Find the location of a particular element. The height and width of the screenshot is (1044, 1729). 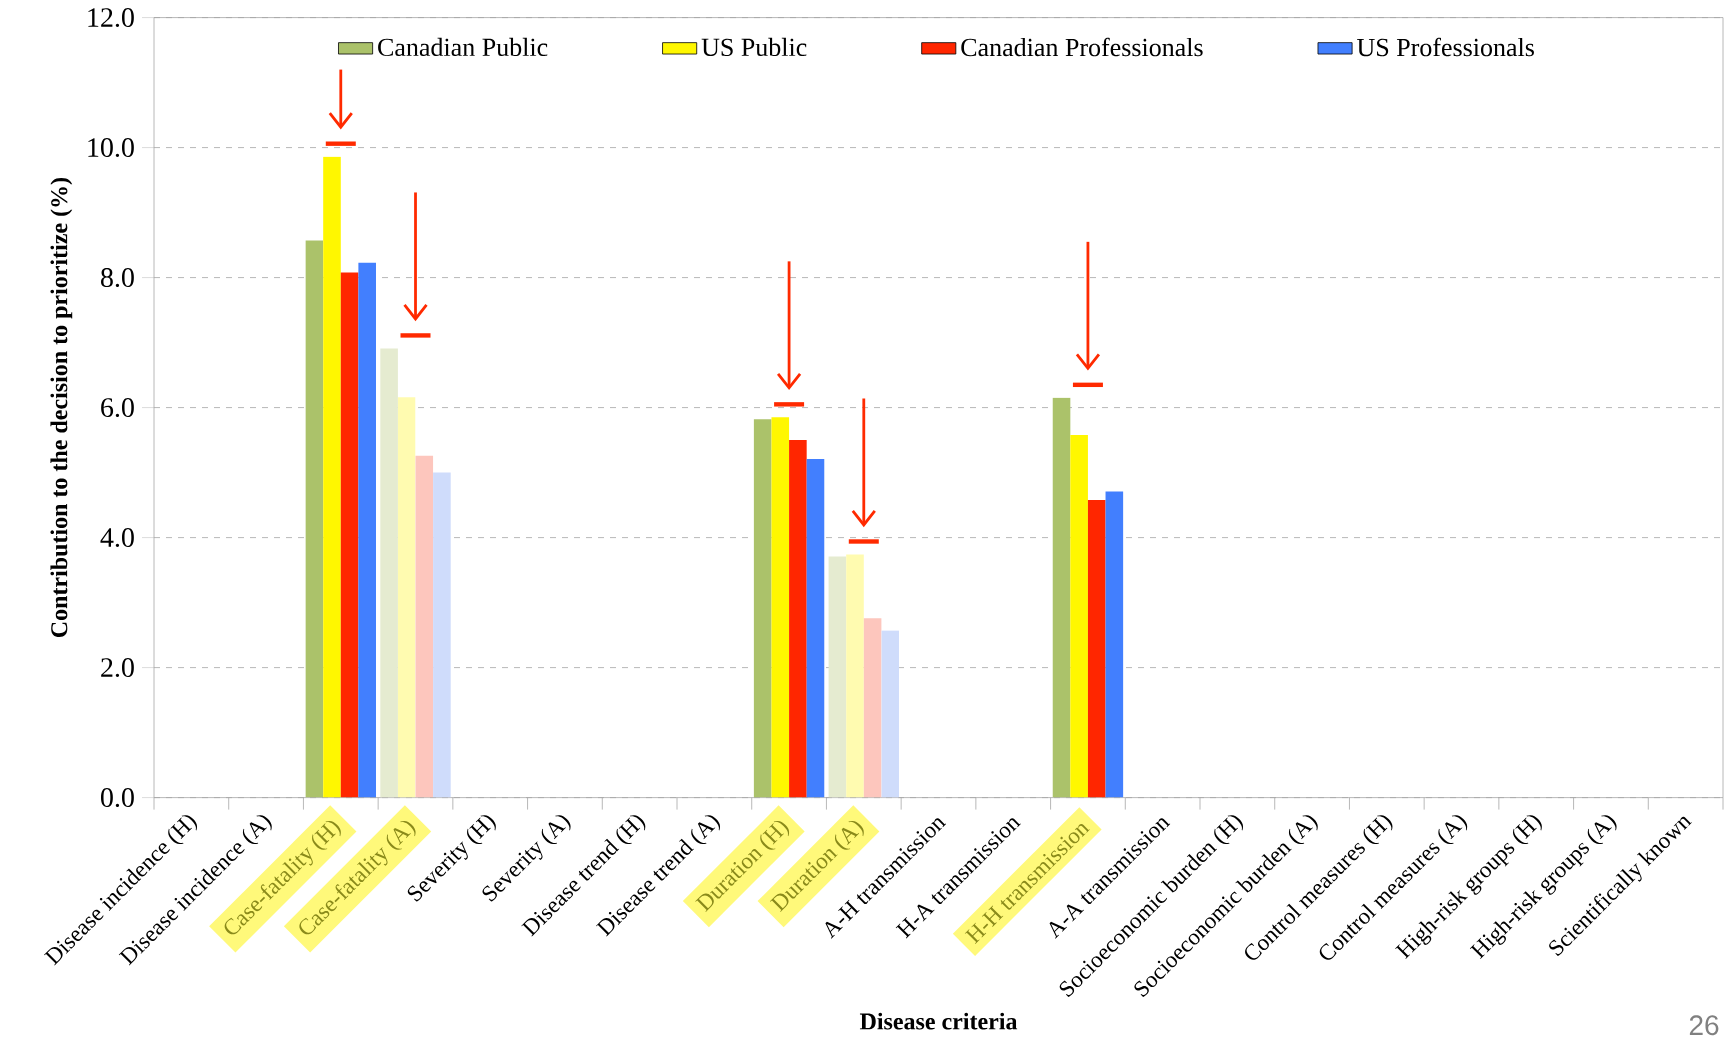

legend-label: Canadian Professionals is located at coordinates (1082, 47).